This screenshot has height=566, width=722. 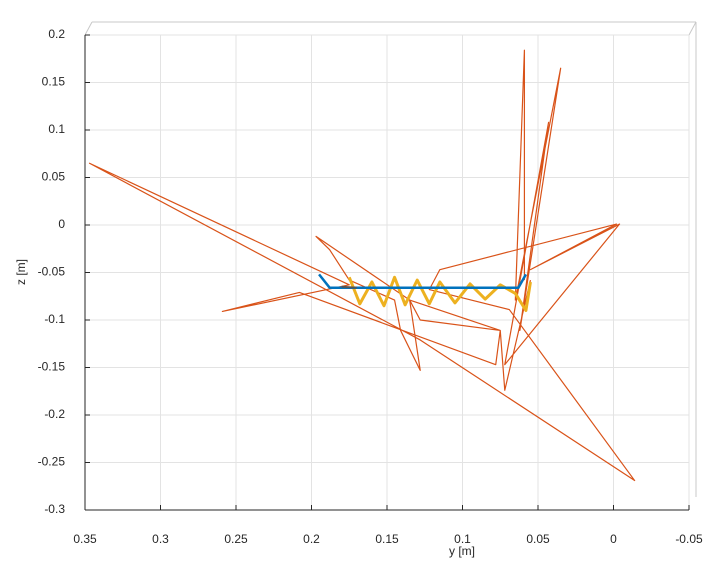 I want to click on y-tick-label: 0, so click(x=61, y=224).